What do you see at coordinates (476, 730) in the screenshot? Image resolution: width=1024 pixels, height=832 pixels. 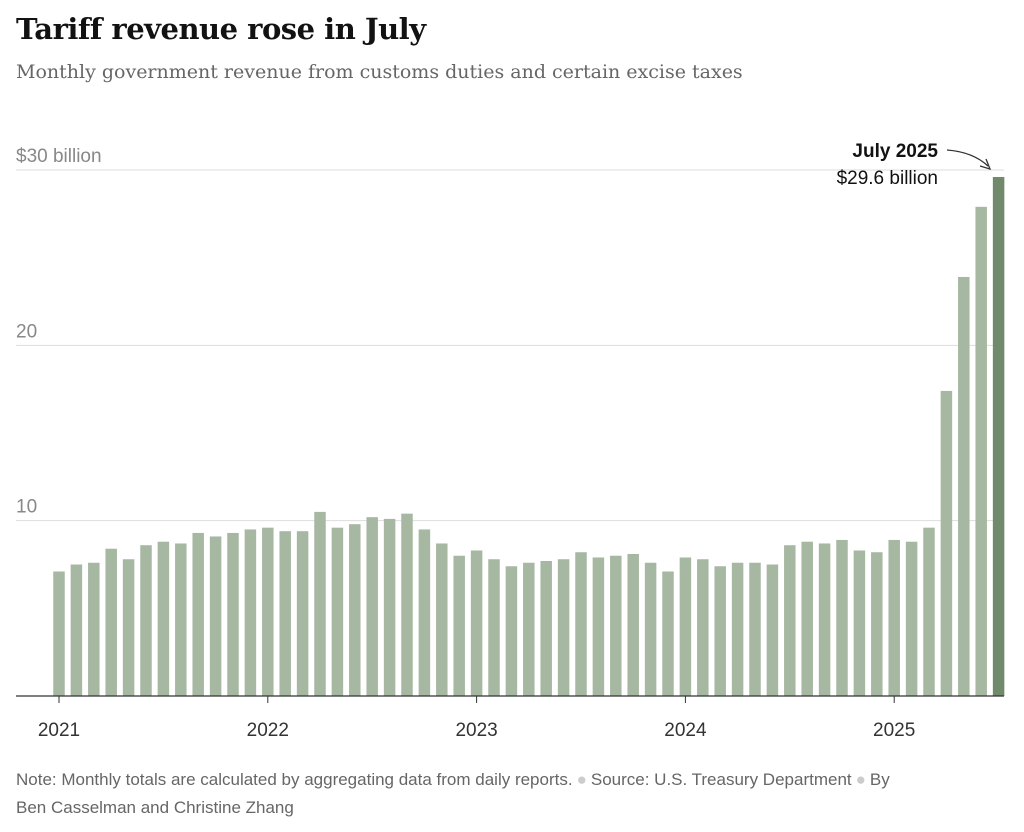 I see `x-tick-label: 2023` at bounding box center [476, 730].